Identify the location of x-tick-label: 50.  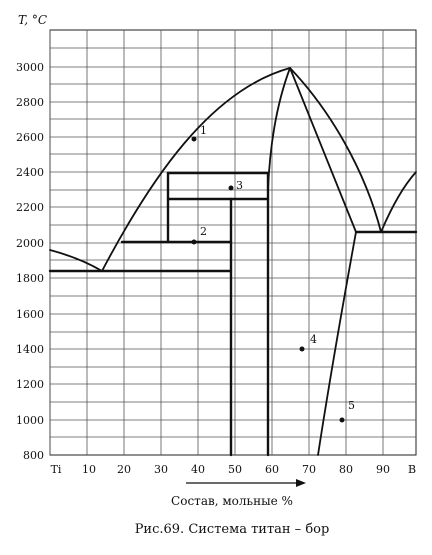
(235, 469).